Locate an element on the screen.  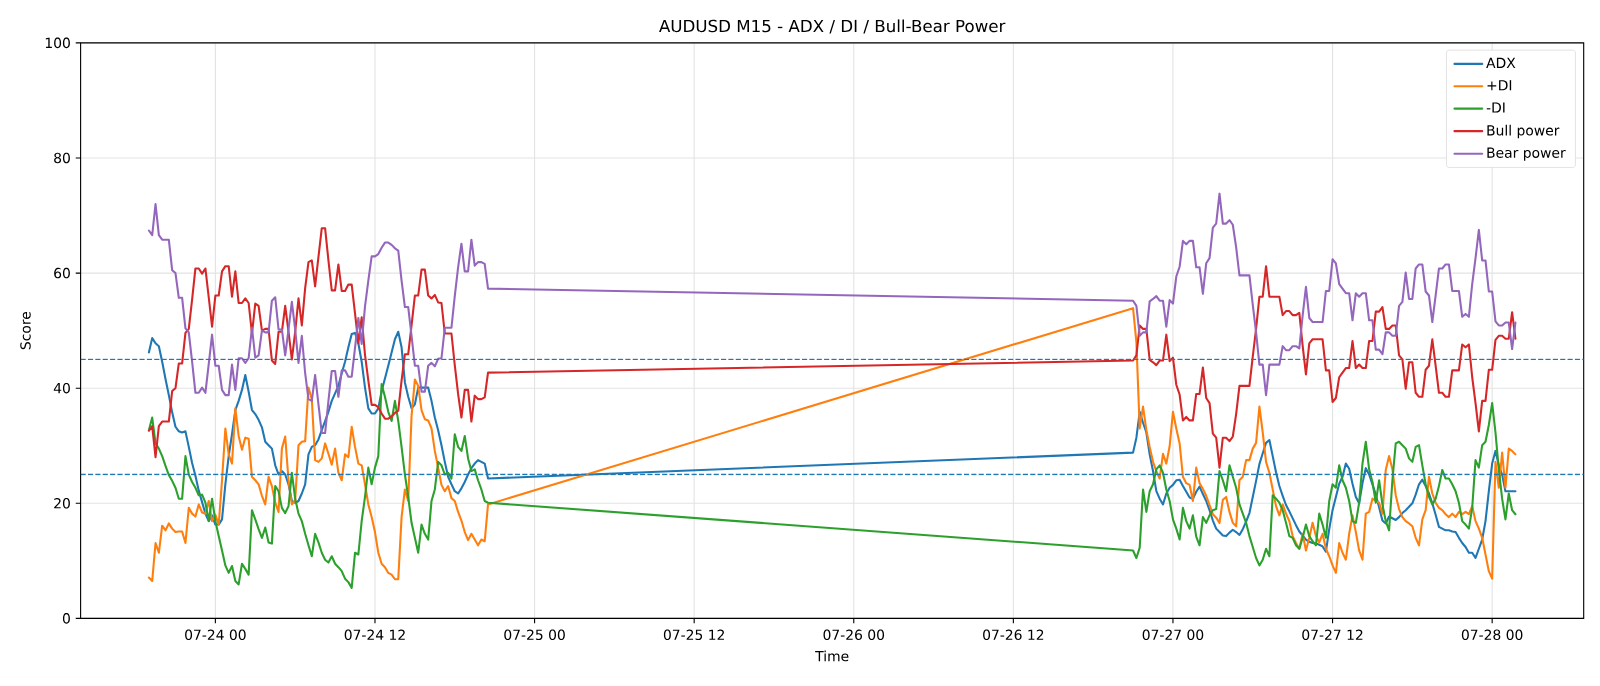
y-tick-label: 20 is located at coordinates (62, 503).